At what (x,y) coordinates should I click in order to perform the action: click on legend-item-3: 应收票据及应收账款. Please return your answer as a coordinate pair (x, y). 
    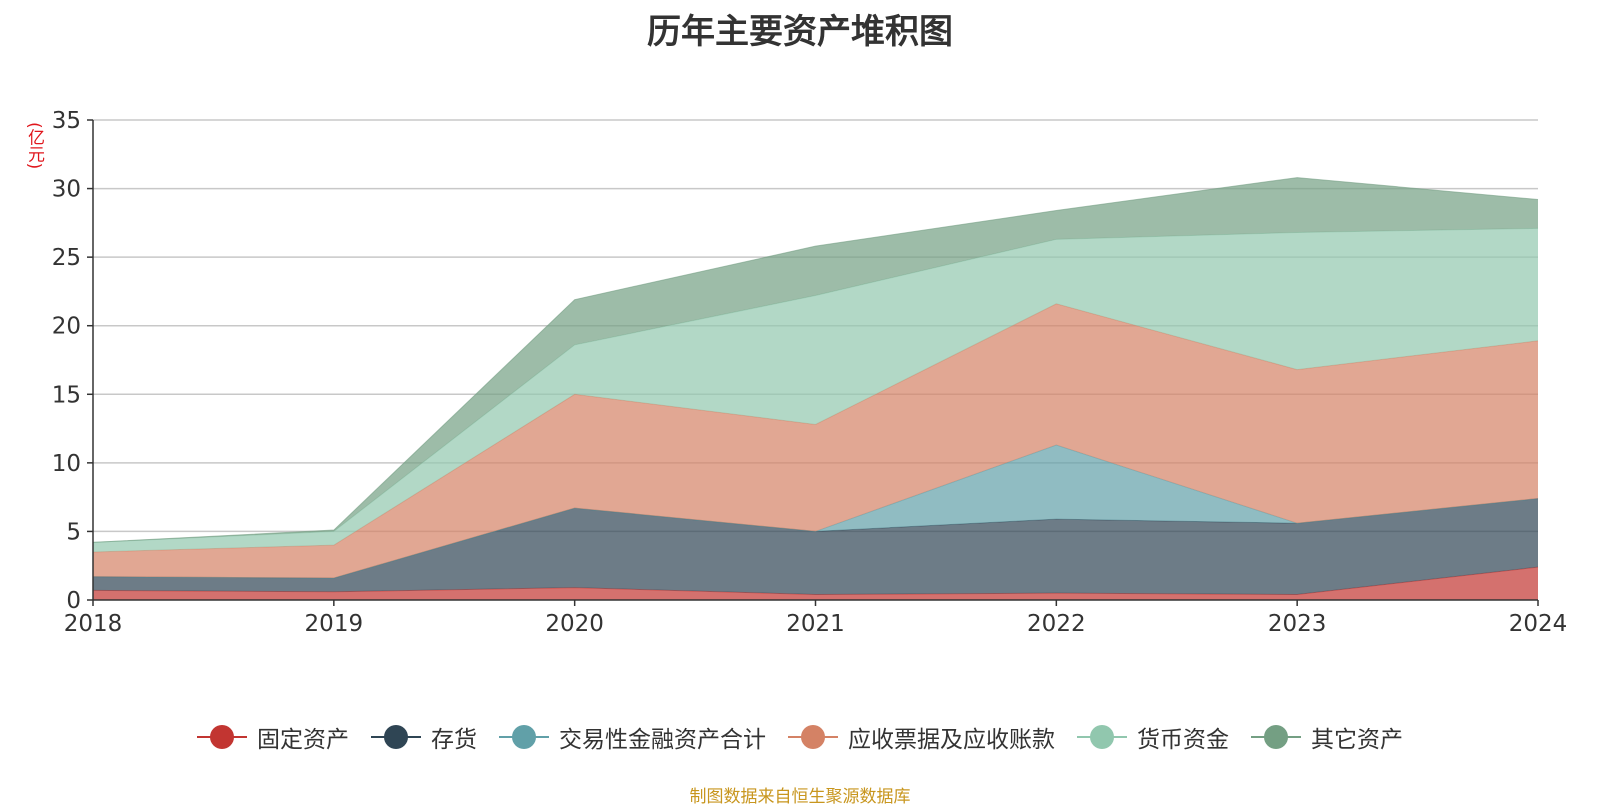
    Looking at the image, I should click on (921, 737).